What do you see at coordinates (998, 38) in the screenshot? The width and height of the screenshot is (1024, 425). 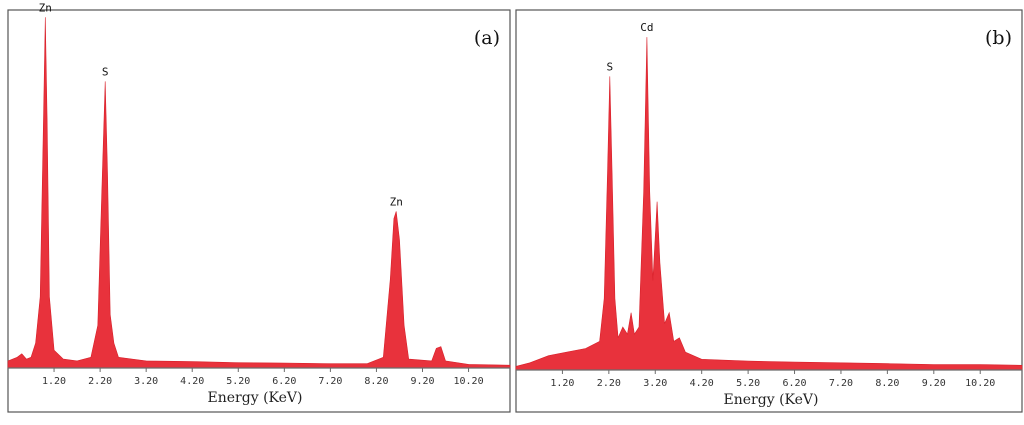 I see `panel-label: (b)` at bounding box center [998, 38].